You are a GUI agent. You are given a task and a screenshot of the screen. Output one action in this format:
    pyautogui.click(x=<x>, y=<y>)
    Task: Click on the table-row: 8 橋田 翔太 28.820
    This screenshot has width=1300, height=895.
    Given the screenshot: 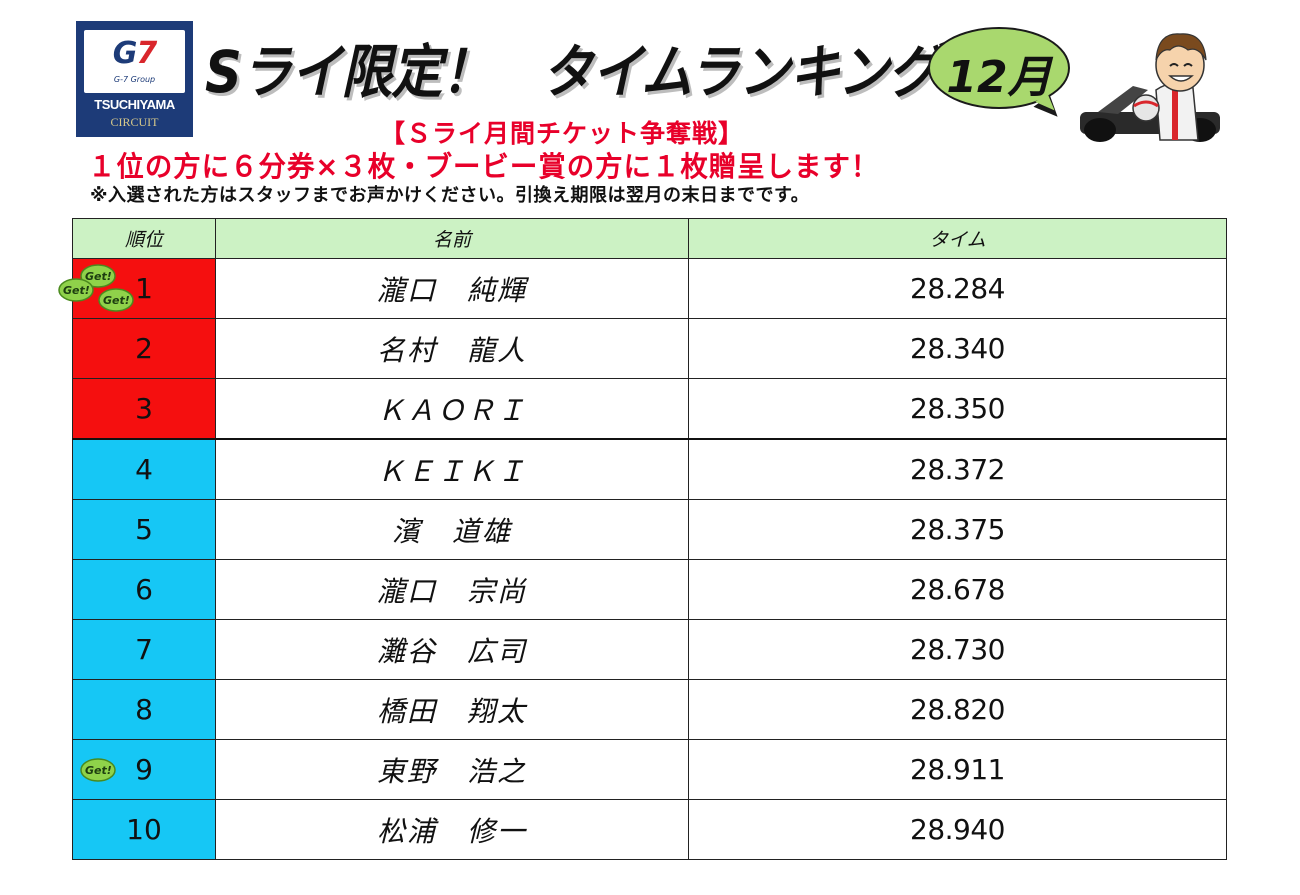 What is the action you would take?
    pyautogui.click(x=649, y=709)
    